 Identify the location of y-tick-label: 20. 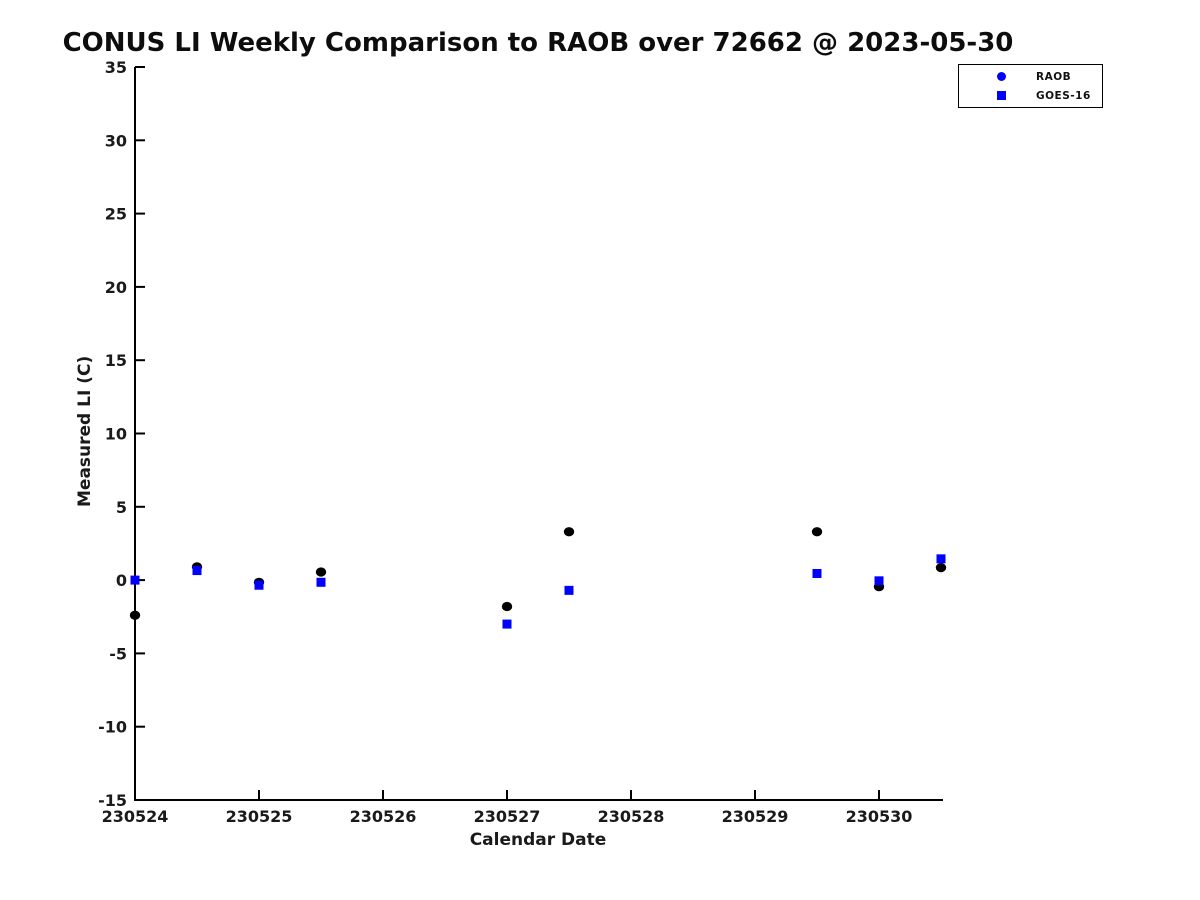
(116, 287).